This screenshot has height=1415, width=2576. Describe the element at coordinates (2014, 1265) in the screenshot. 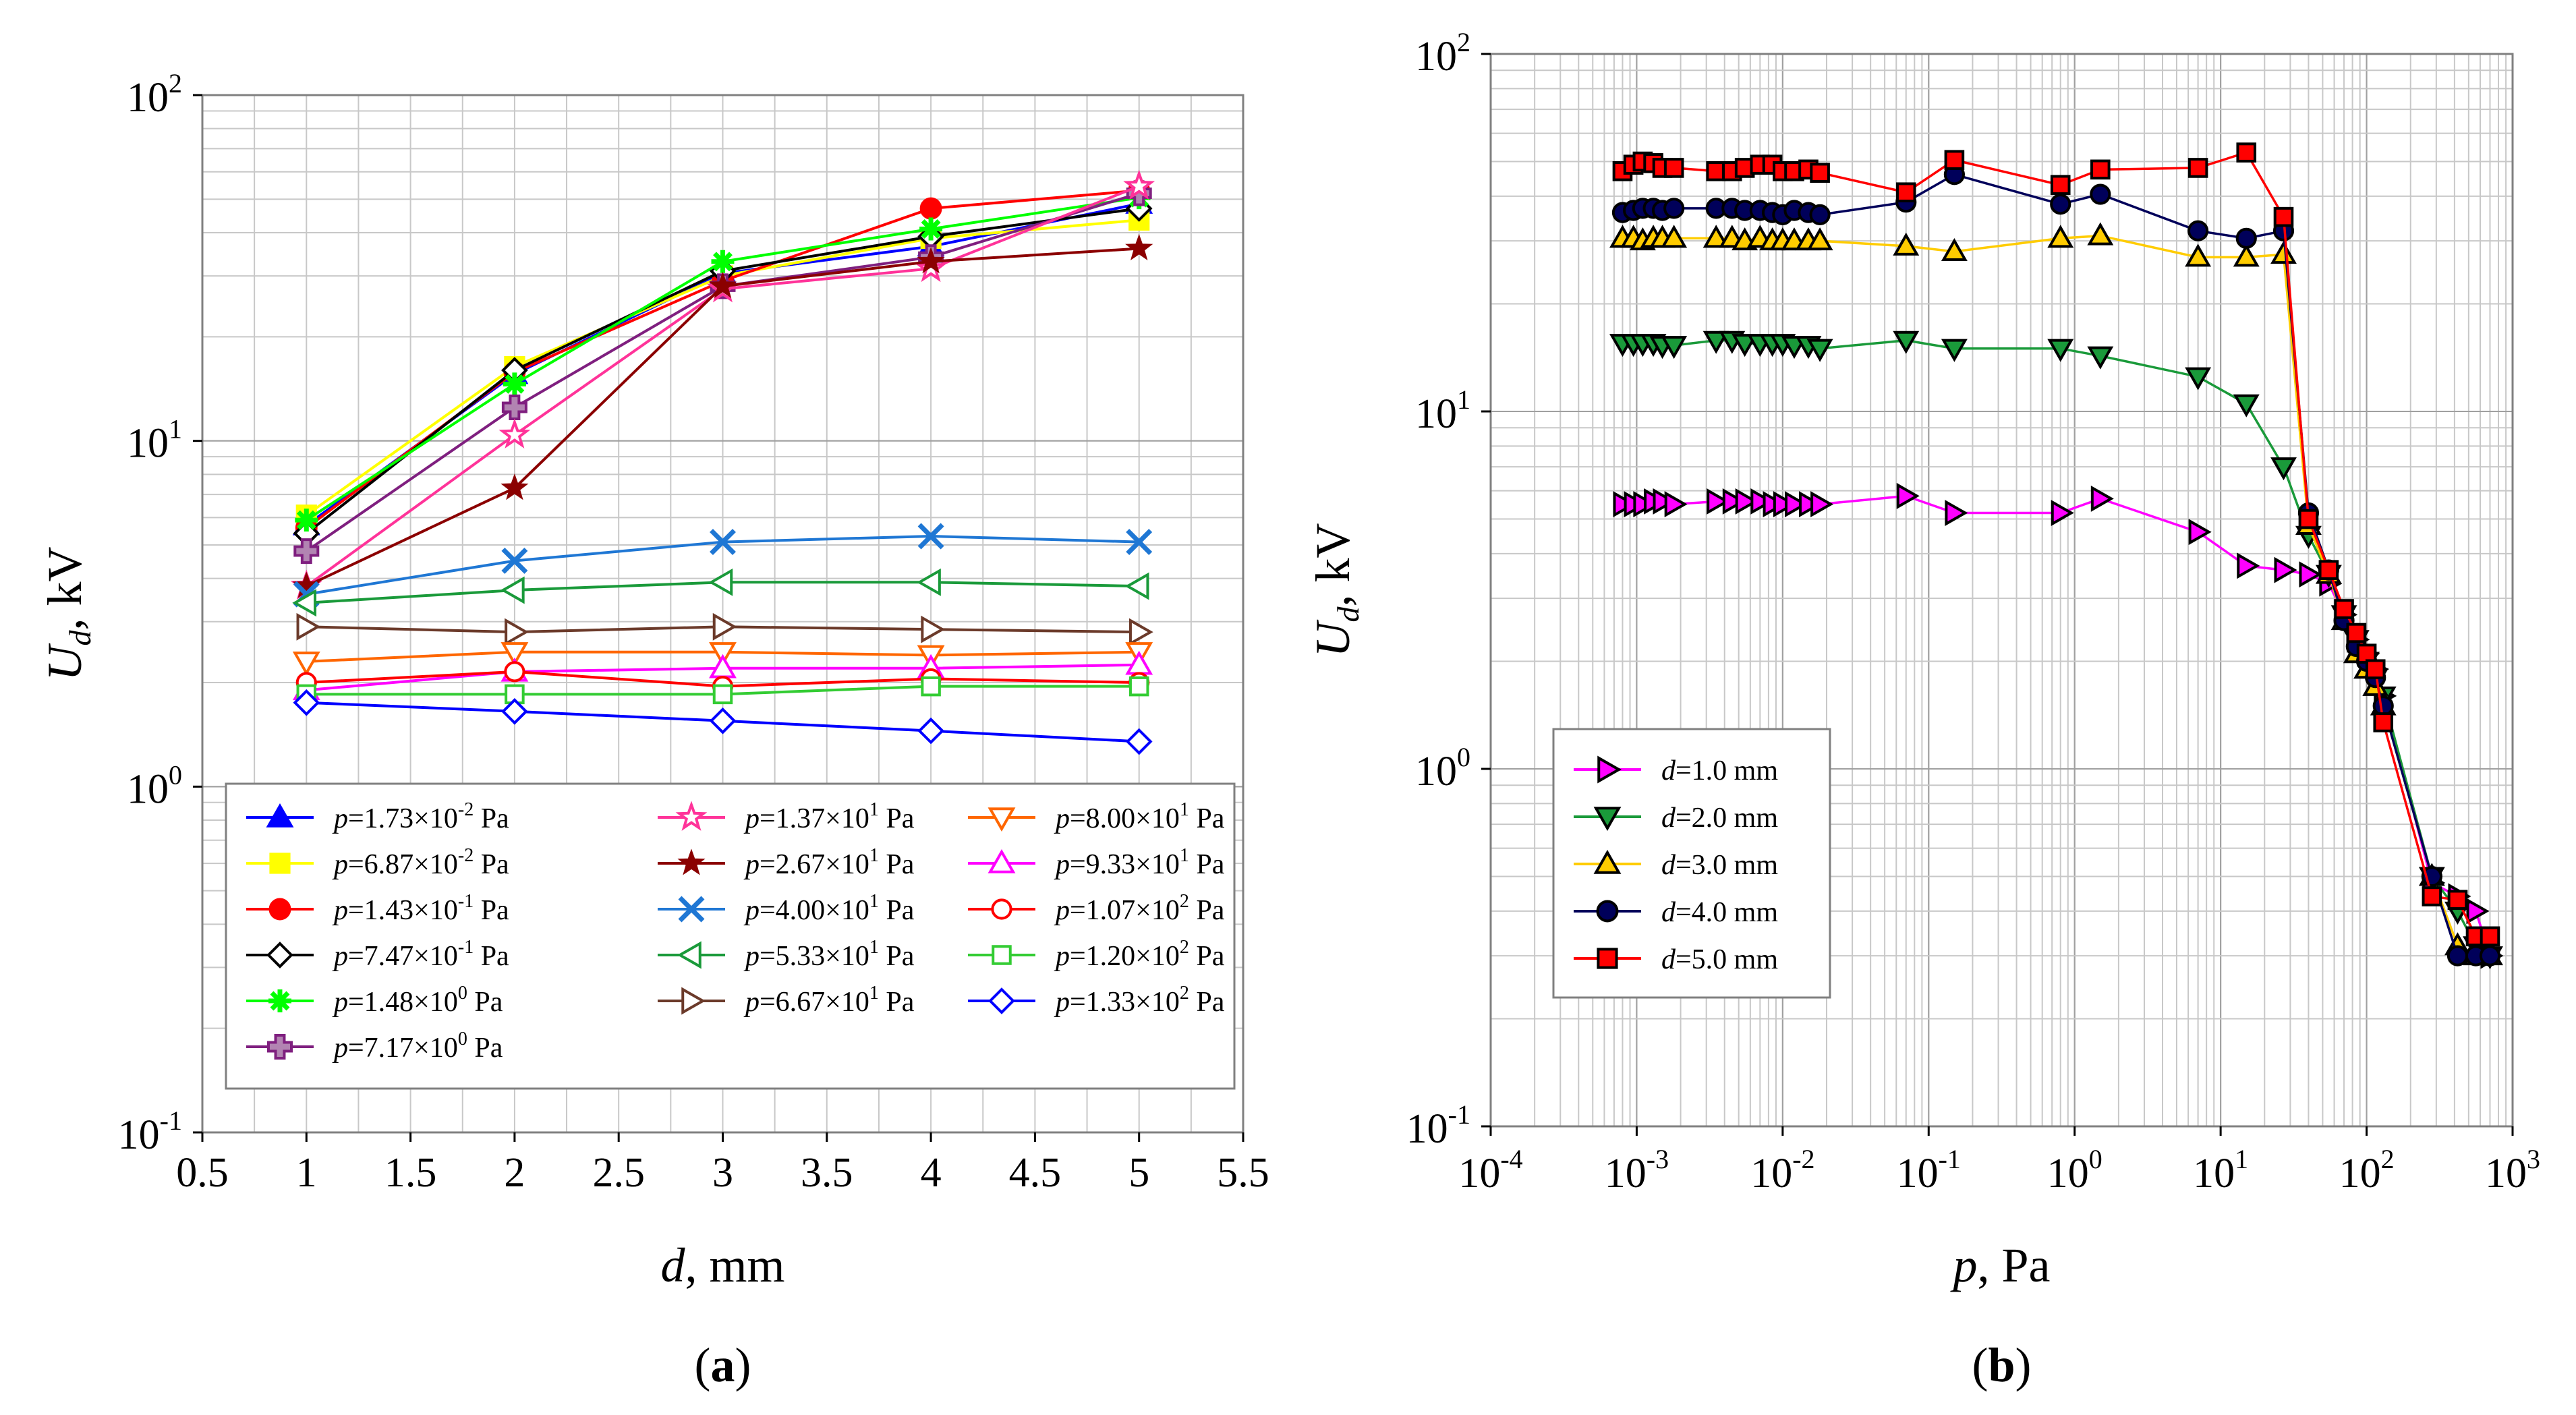

I see `chart-b-x-axis-label-unit: , Pa` at that location.